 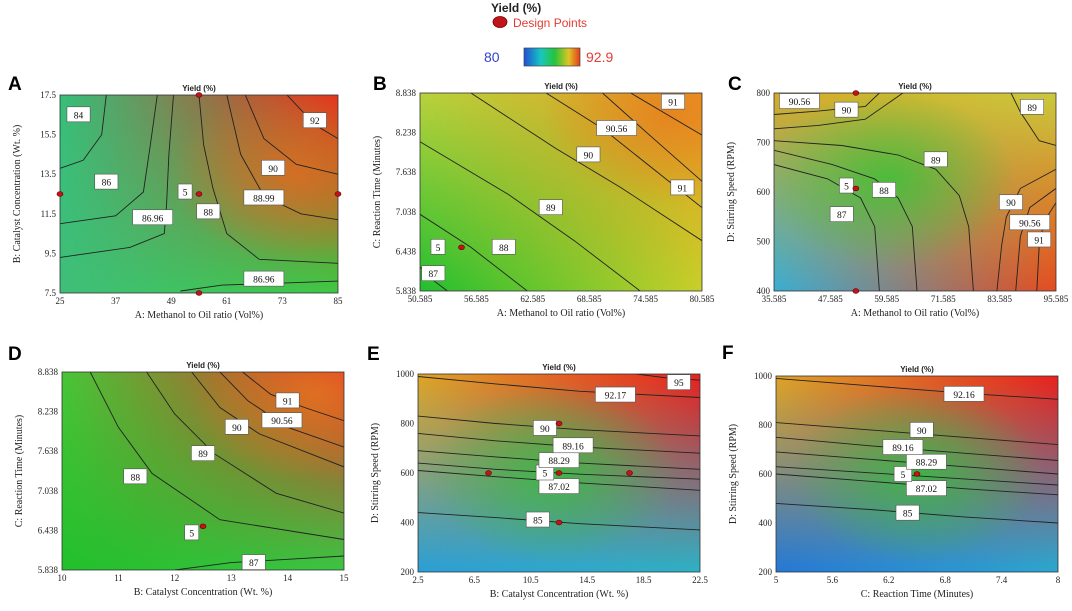 I want to click on contour-label: 90.56, so click(x=617, y=130).